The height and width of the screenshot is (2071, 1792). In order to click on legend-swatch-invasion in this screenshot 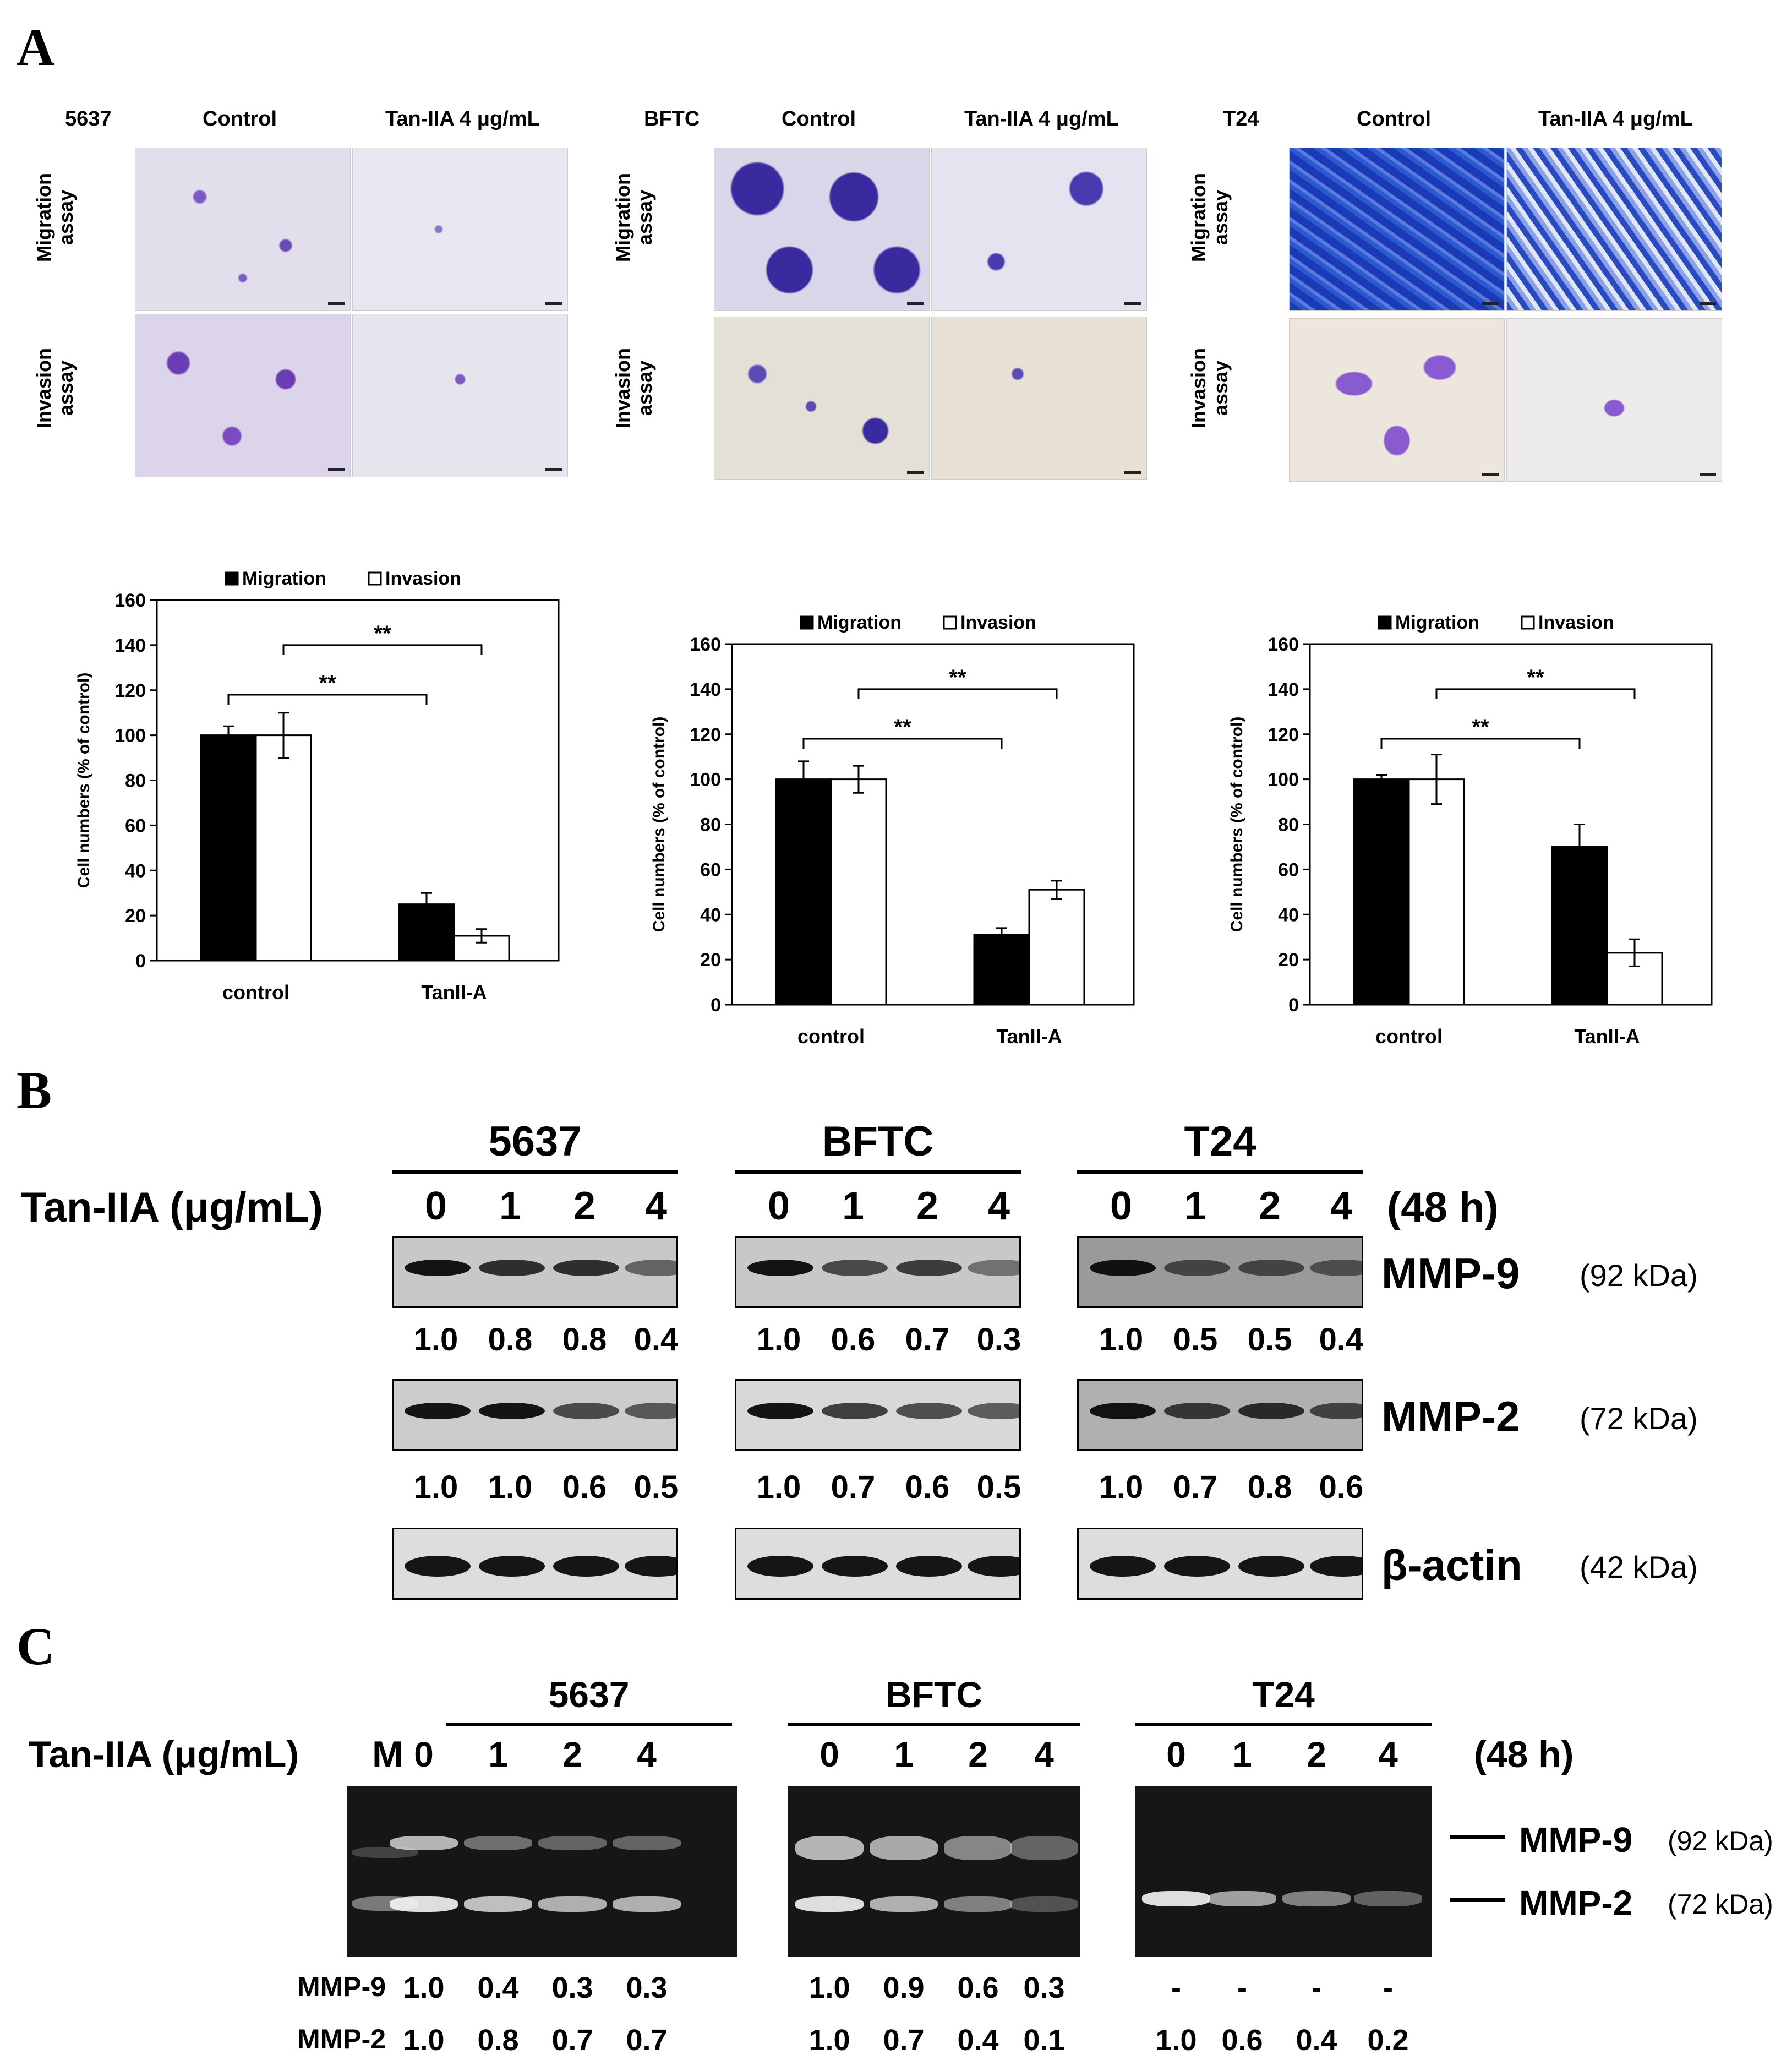, I will do `click(1528, 622)`.